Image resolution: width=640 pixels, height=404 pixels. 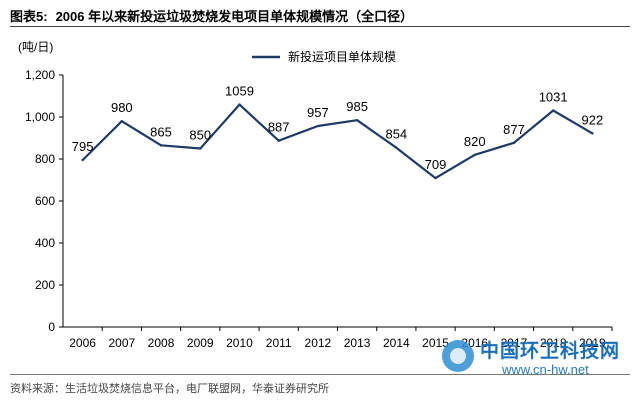 What do you see at coordinates (514, 129) in the screenshot?
I see `data-label: 877` at bounding box center [514, 129].